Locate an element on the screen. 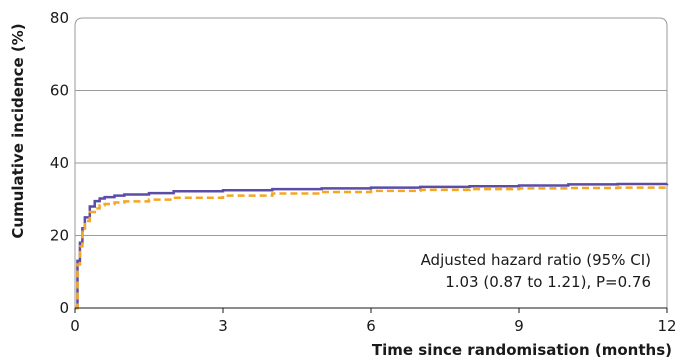 Image resolution: width=685 pixels, height=360 pixels. x-tick-label-3: 3 is located at coordinates (223, 326).